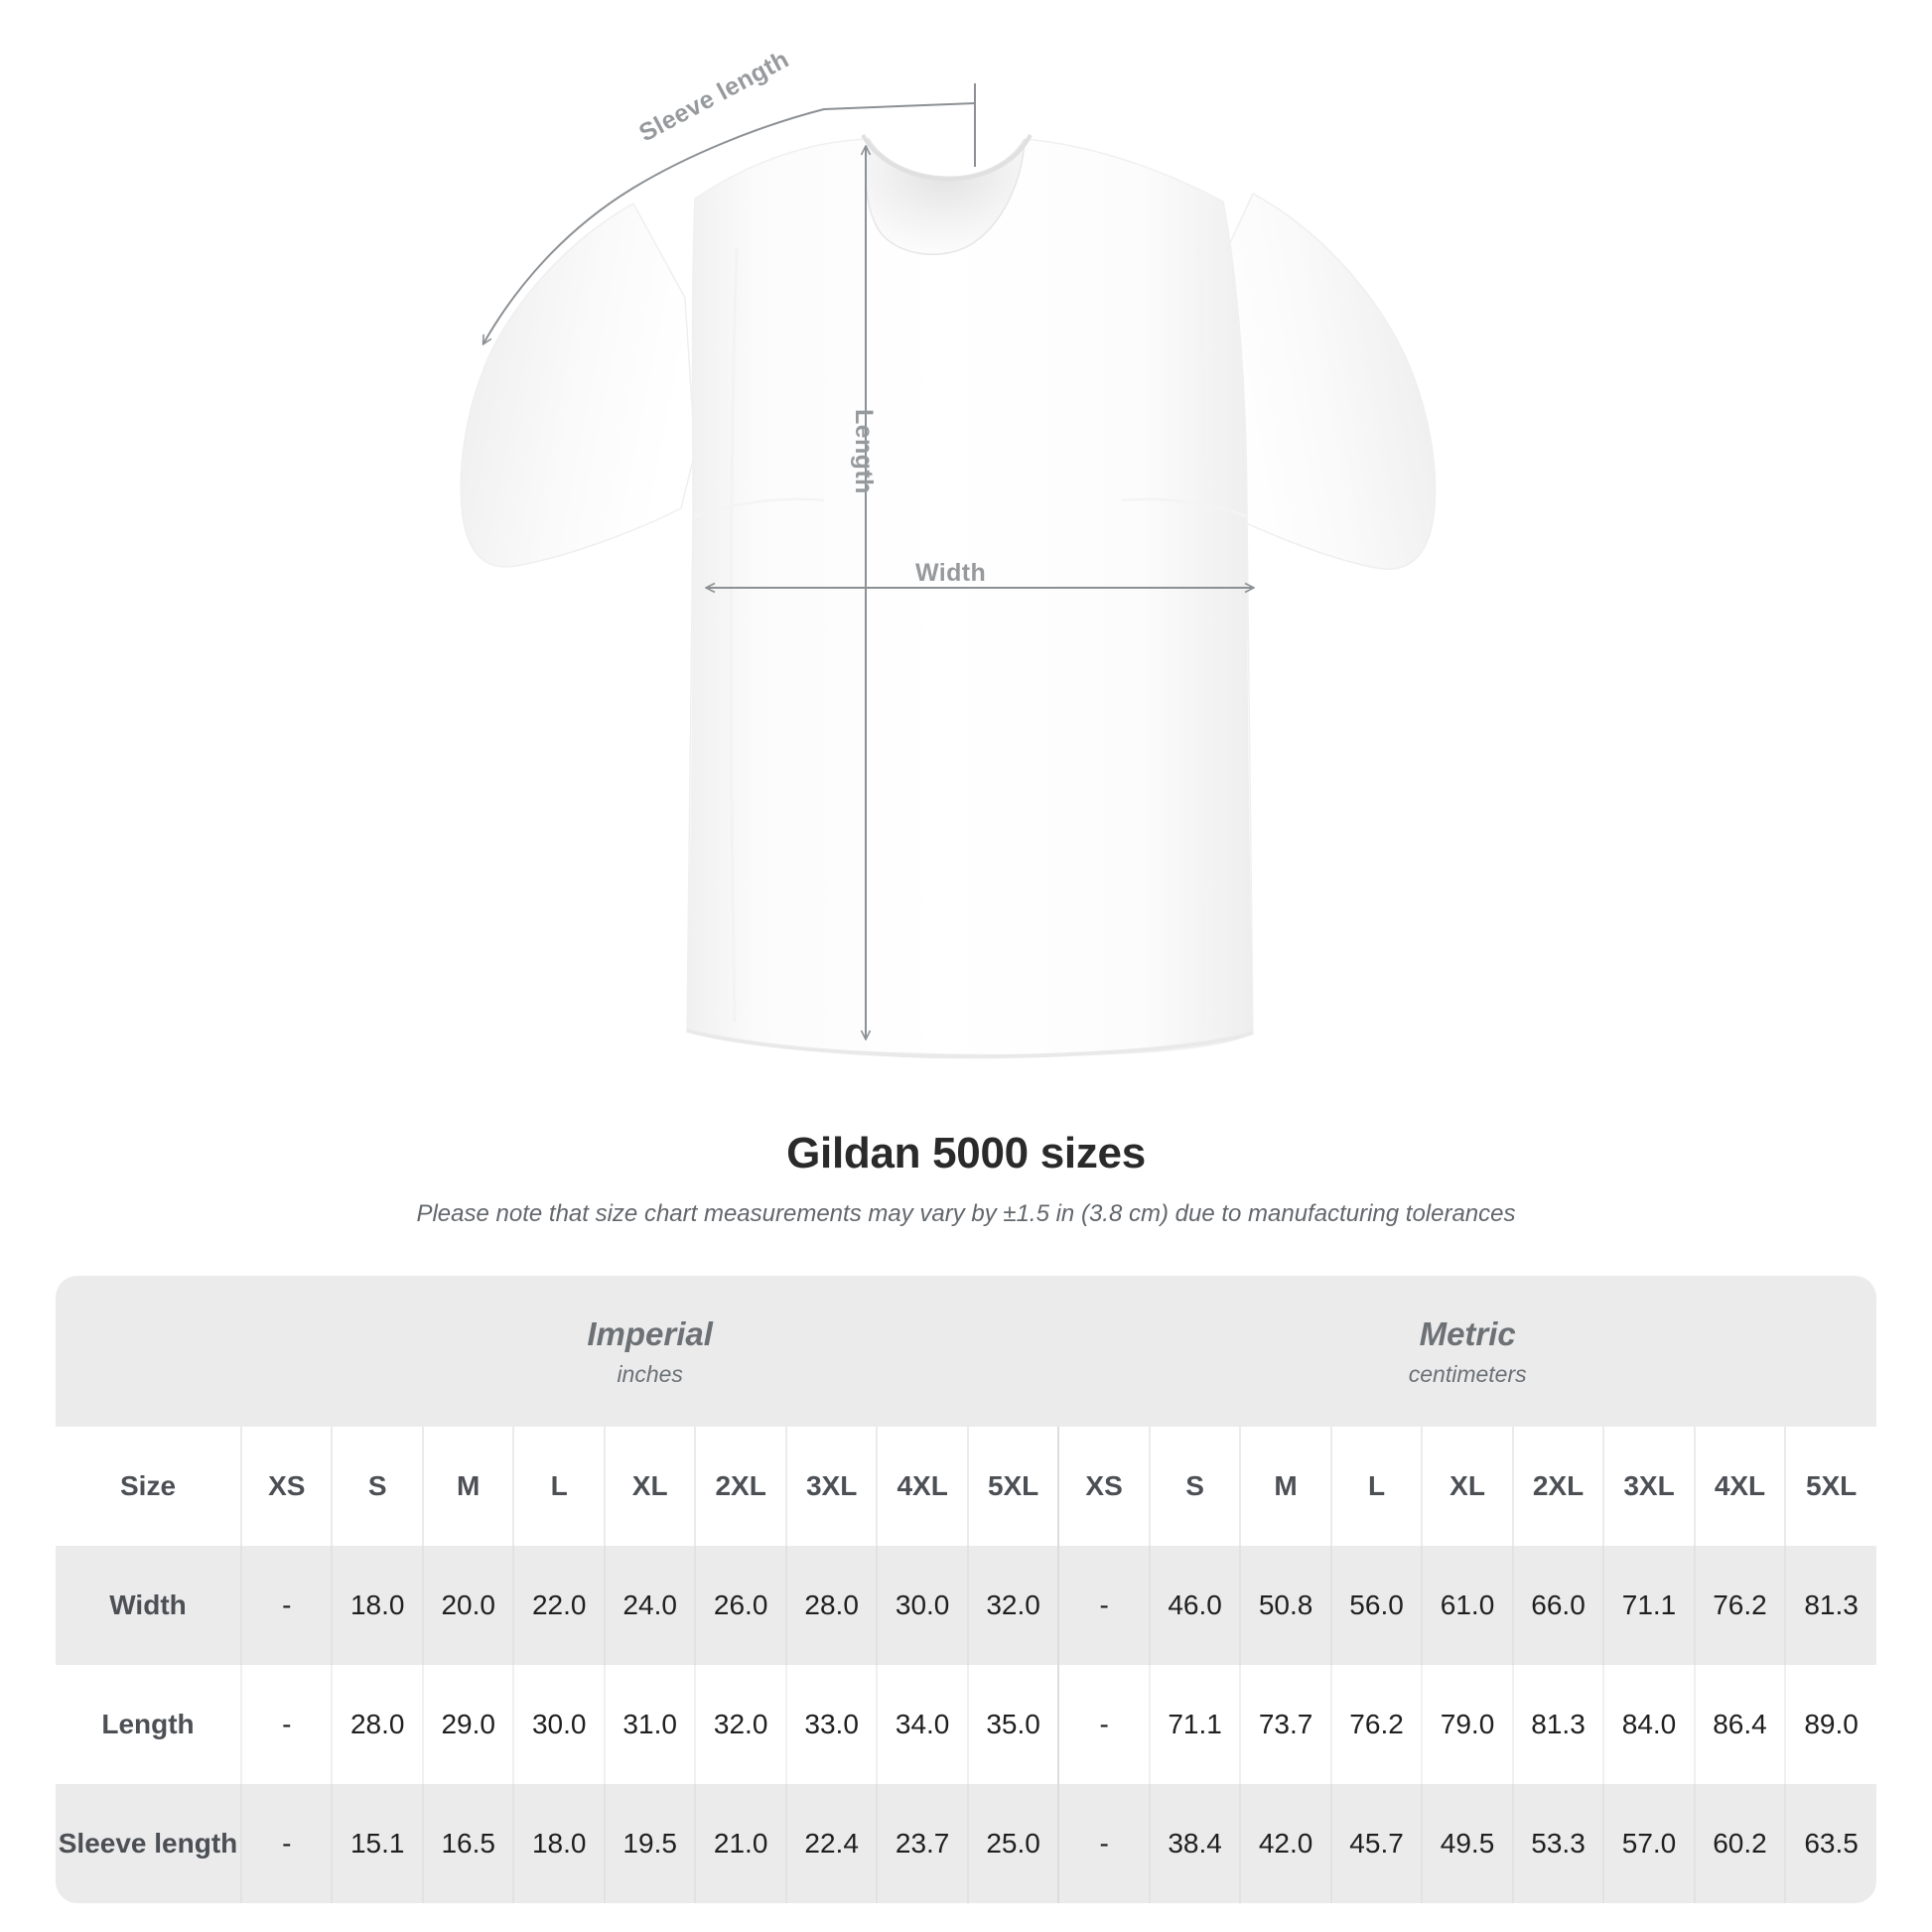 This screenshot has width=1932, height=1932. I want to click on measurement-value: 22.0, so click(558, 1605).